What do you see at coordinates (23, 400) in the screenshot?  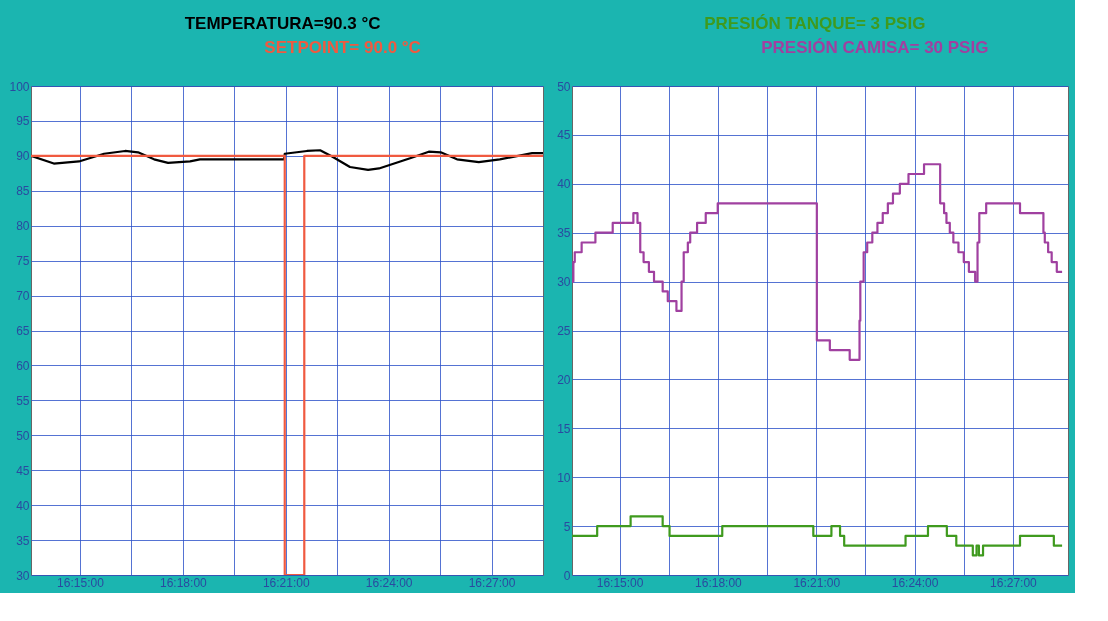 I see `y-tick-label: 55` at bounding box center [23, 400].